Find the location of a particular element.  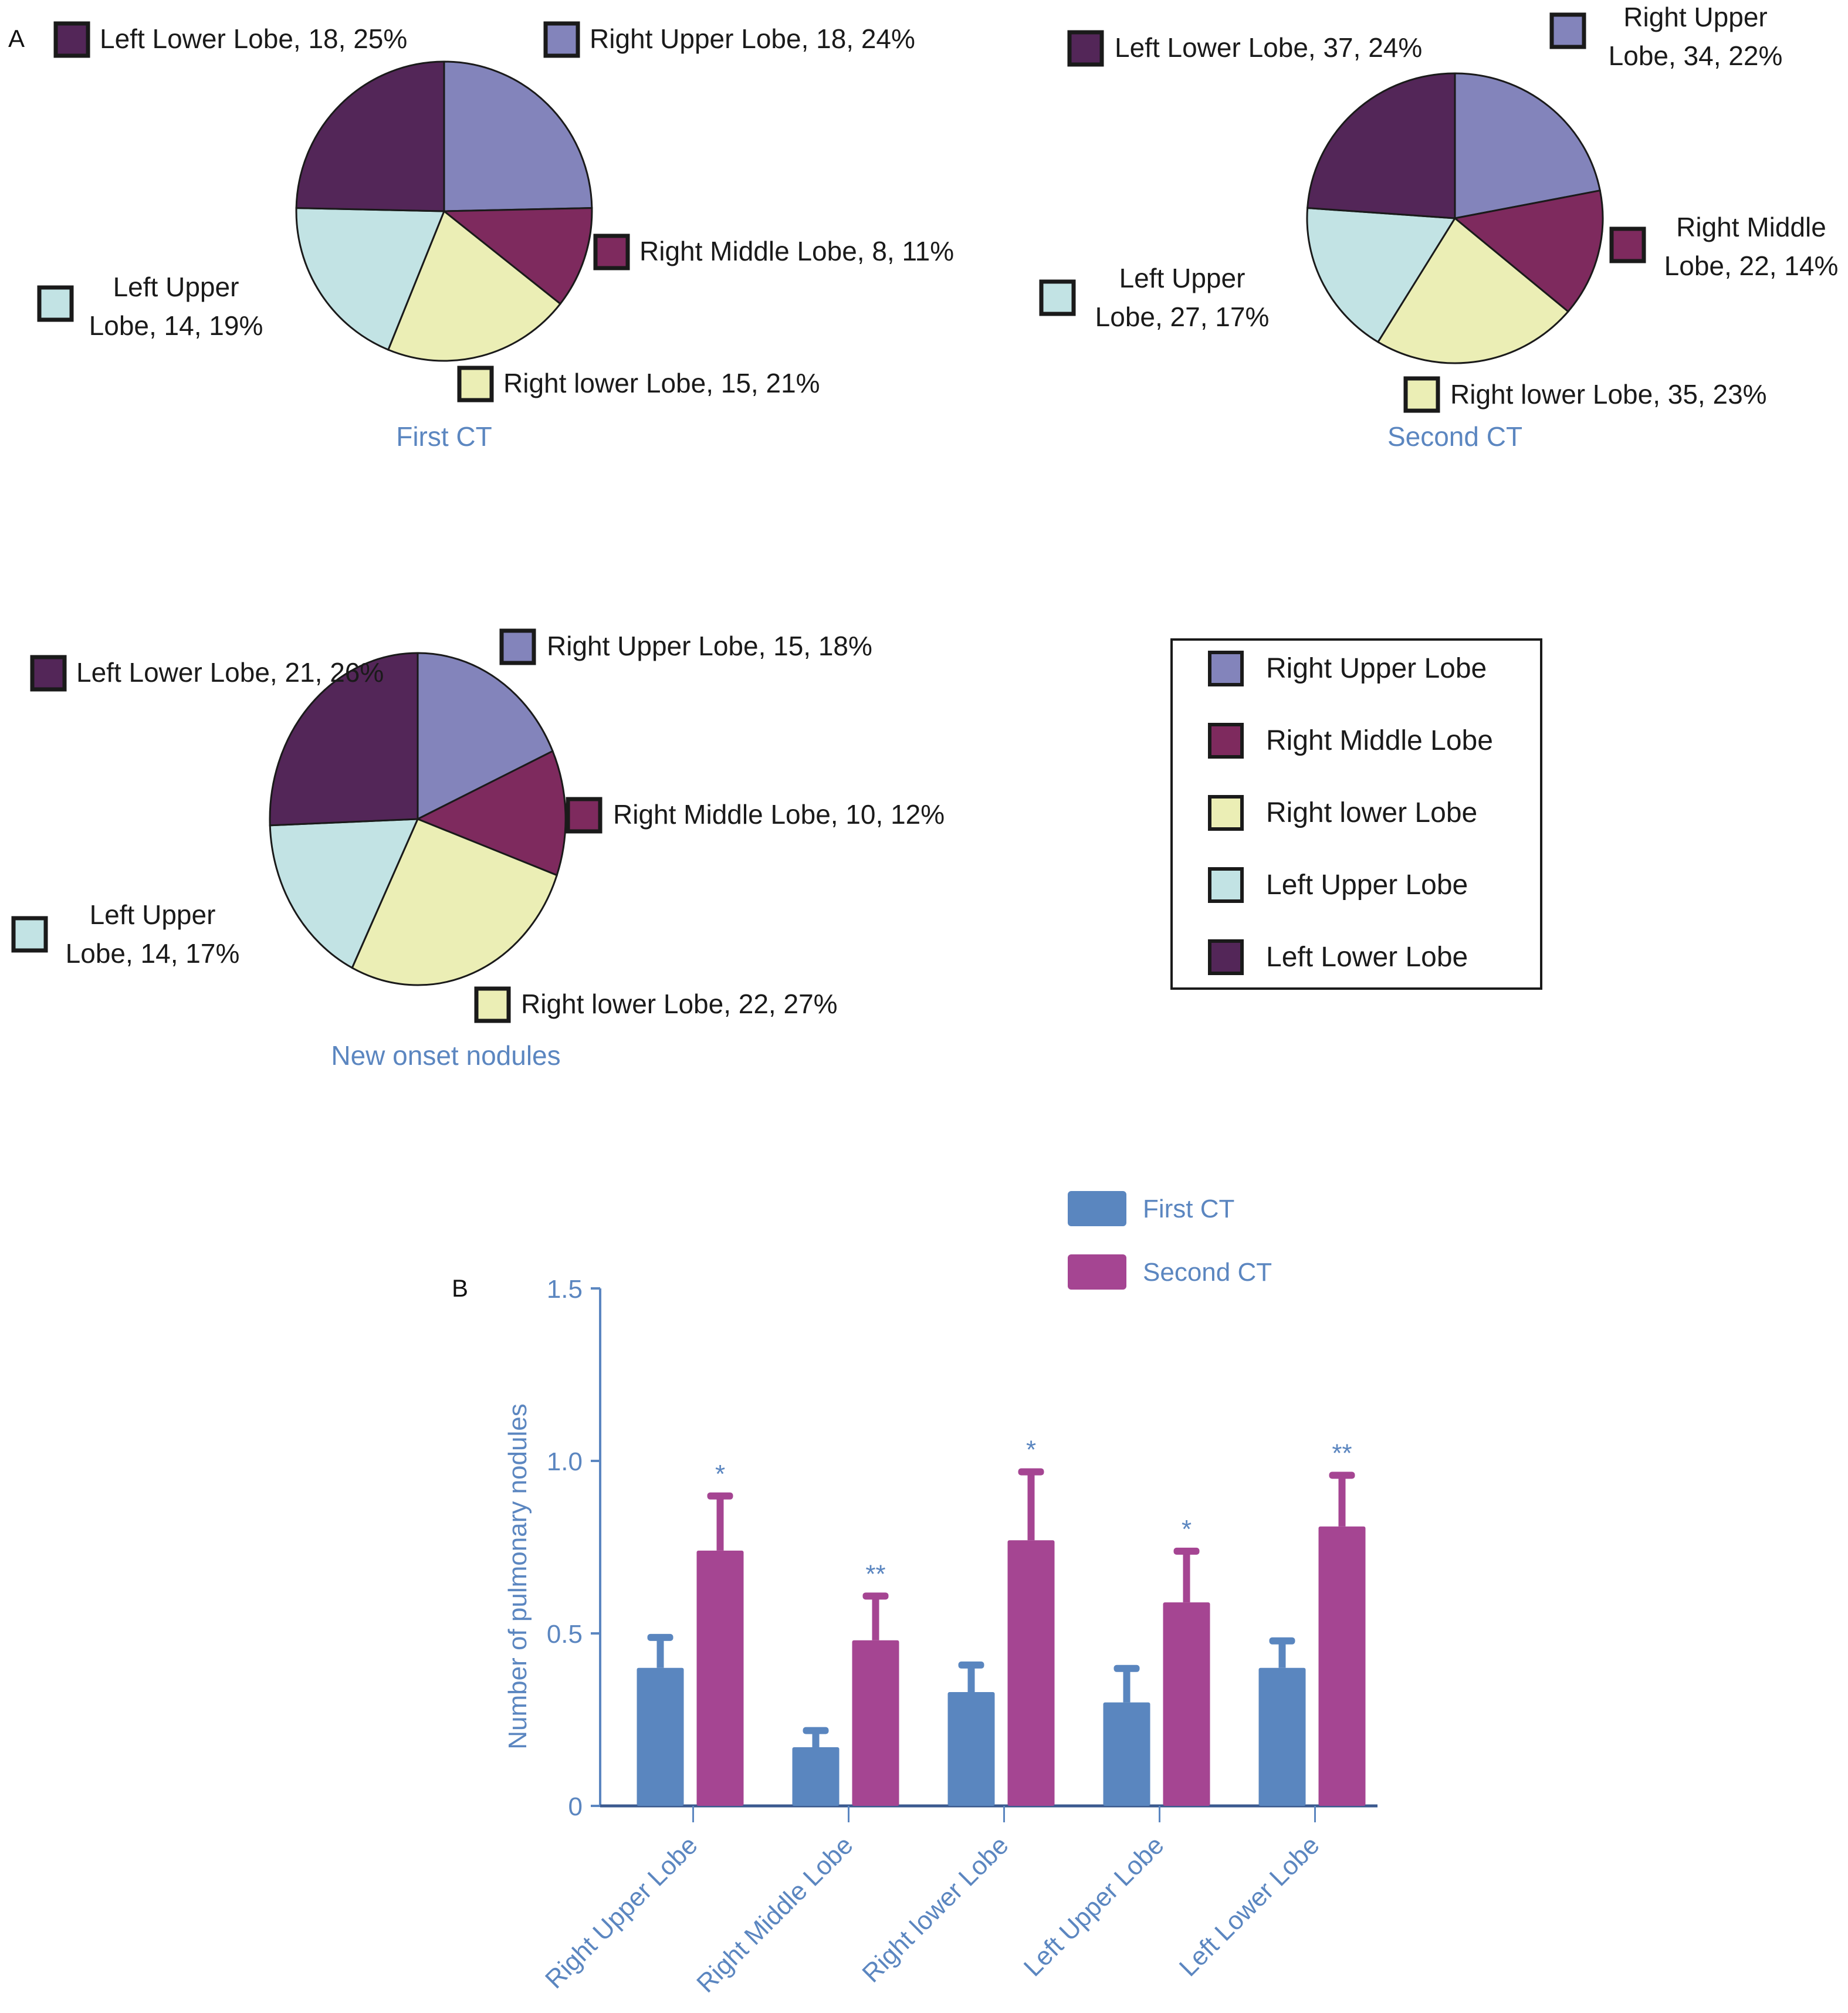

pie-data-label: Lobe, 27, 17% is located at coordinates (1182, 317).